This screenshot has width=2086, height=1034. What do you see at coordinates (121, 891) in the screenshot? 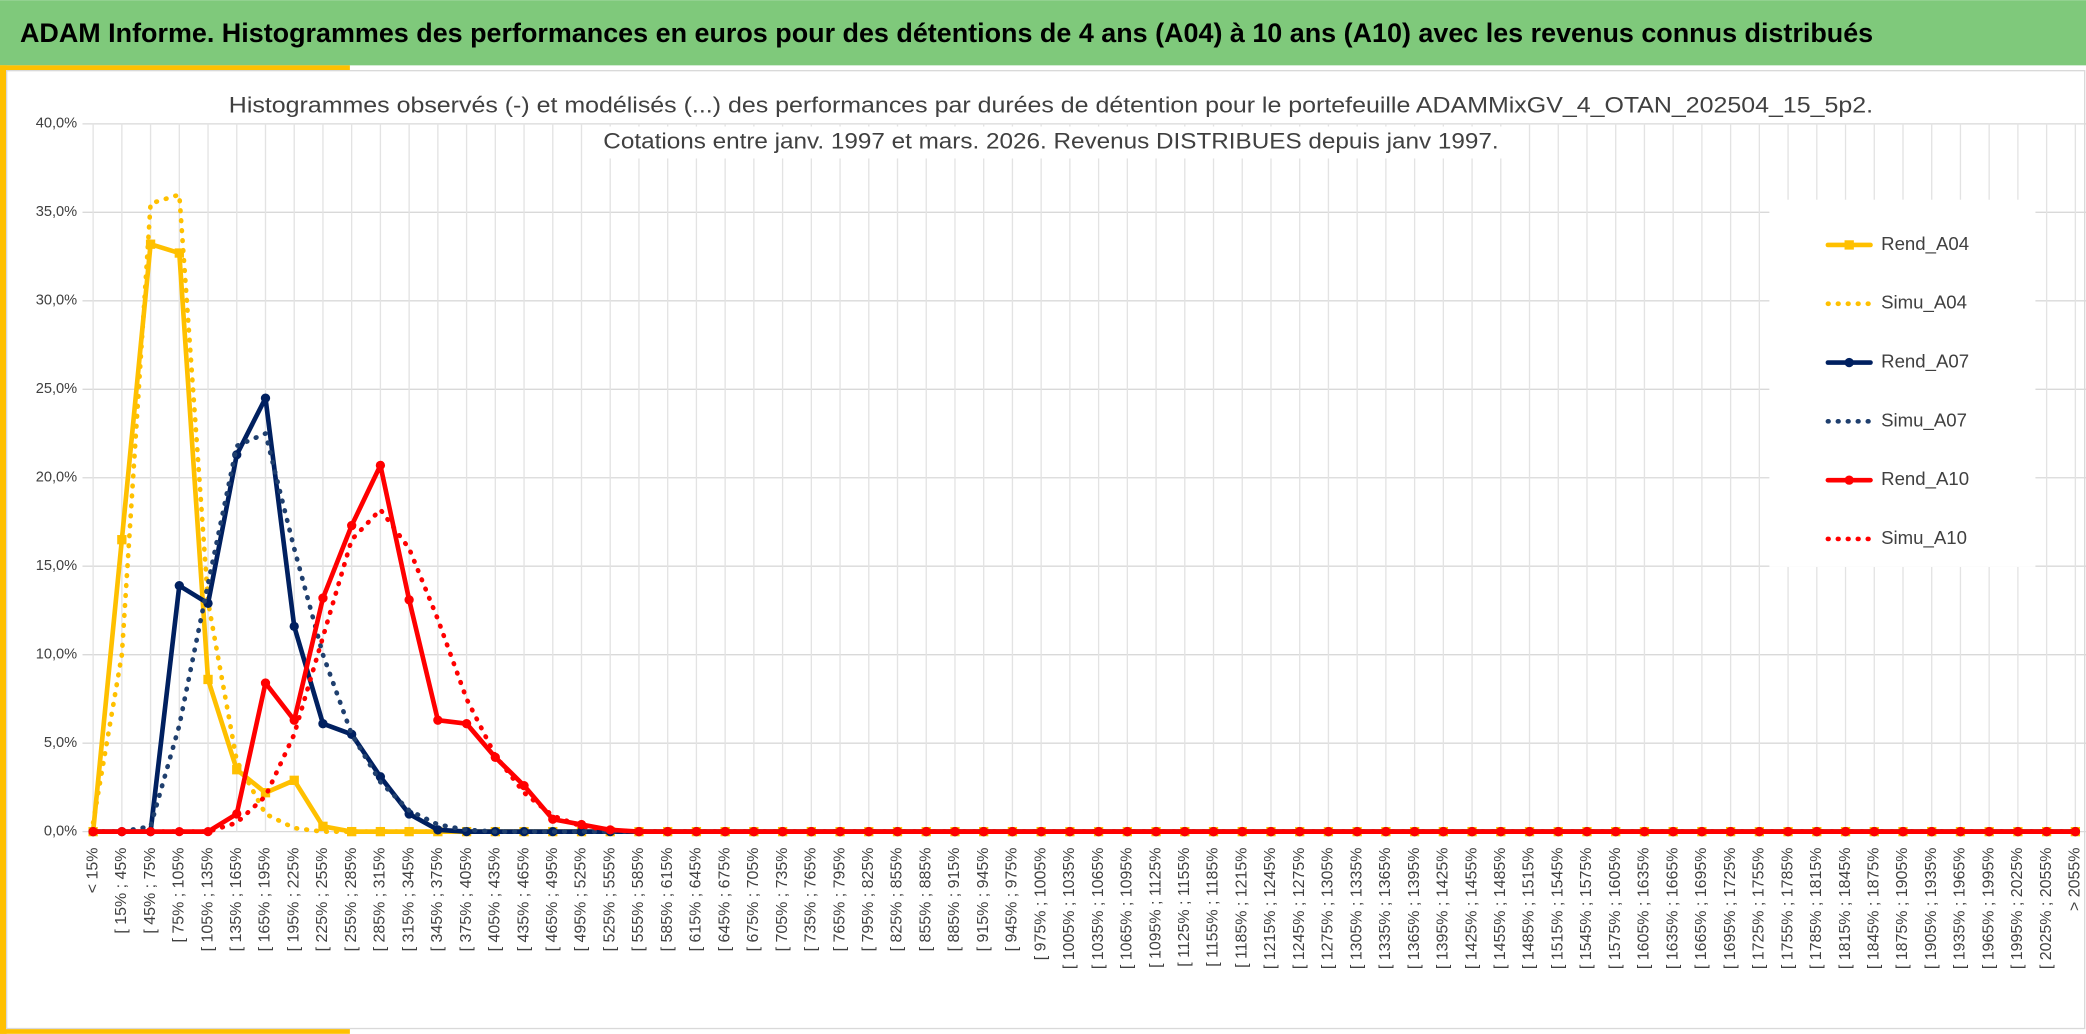
I see `x-tick-label: [ 15% ; 45%` at bounding box center [121, 891].